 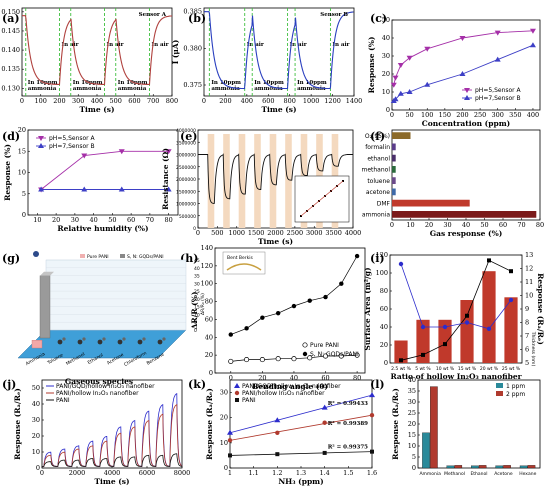 What do you see at coordinates (36, 254) in the screenshot?
I see `figure-icon` at bounding box center [36, 254].